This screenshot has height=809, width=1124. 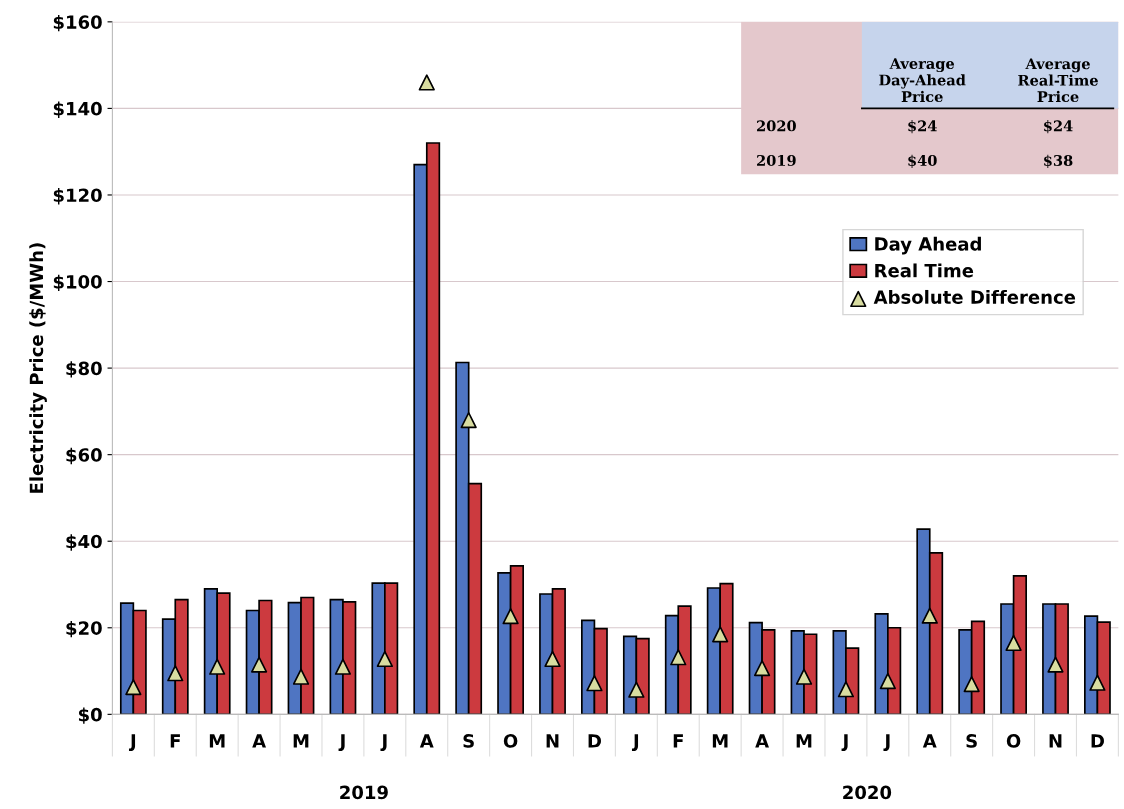 I want to click on legend-label: Day Ahead, so click(x=928, y=245).